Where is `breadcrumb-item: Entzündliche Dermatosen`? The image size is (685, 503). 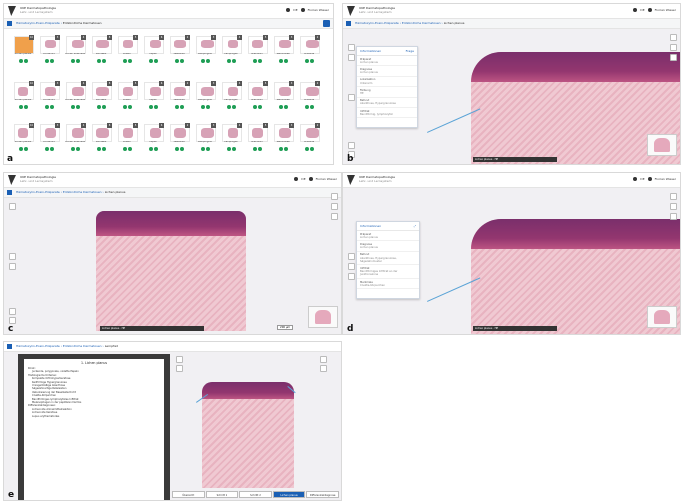 breadcrumb-item: Entzündliche Dermatosen is located at coordinates (421, 23).